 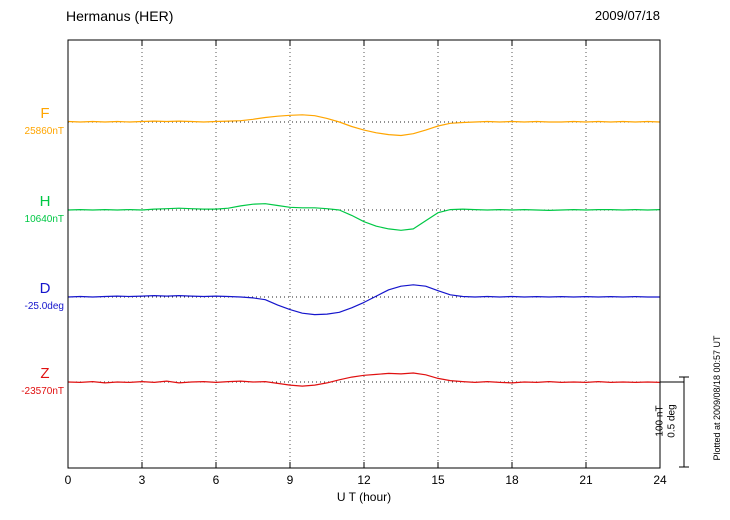 What do you see at coordinates (142, 480) in the screenshot?
I see `x-tick-label-3: 3` at bounding box center [142, 480].